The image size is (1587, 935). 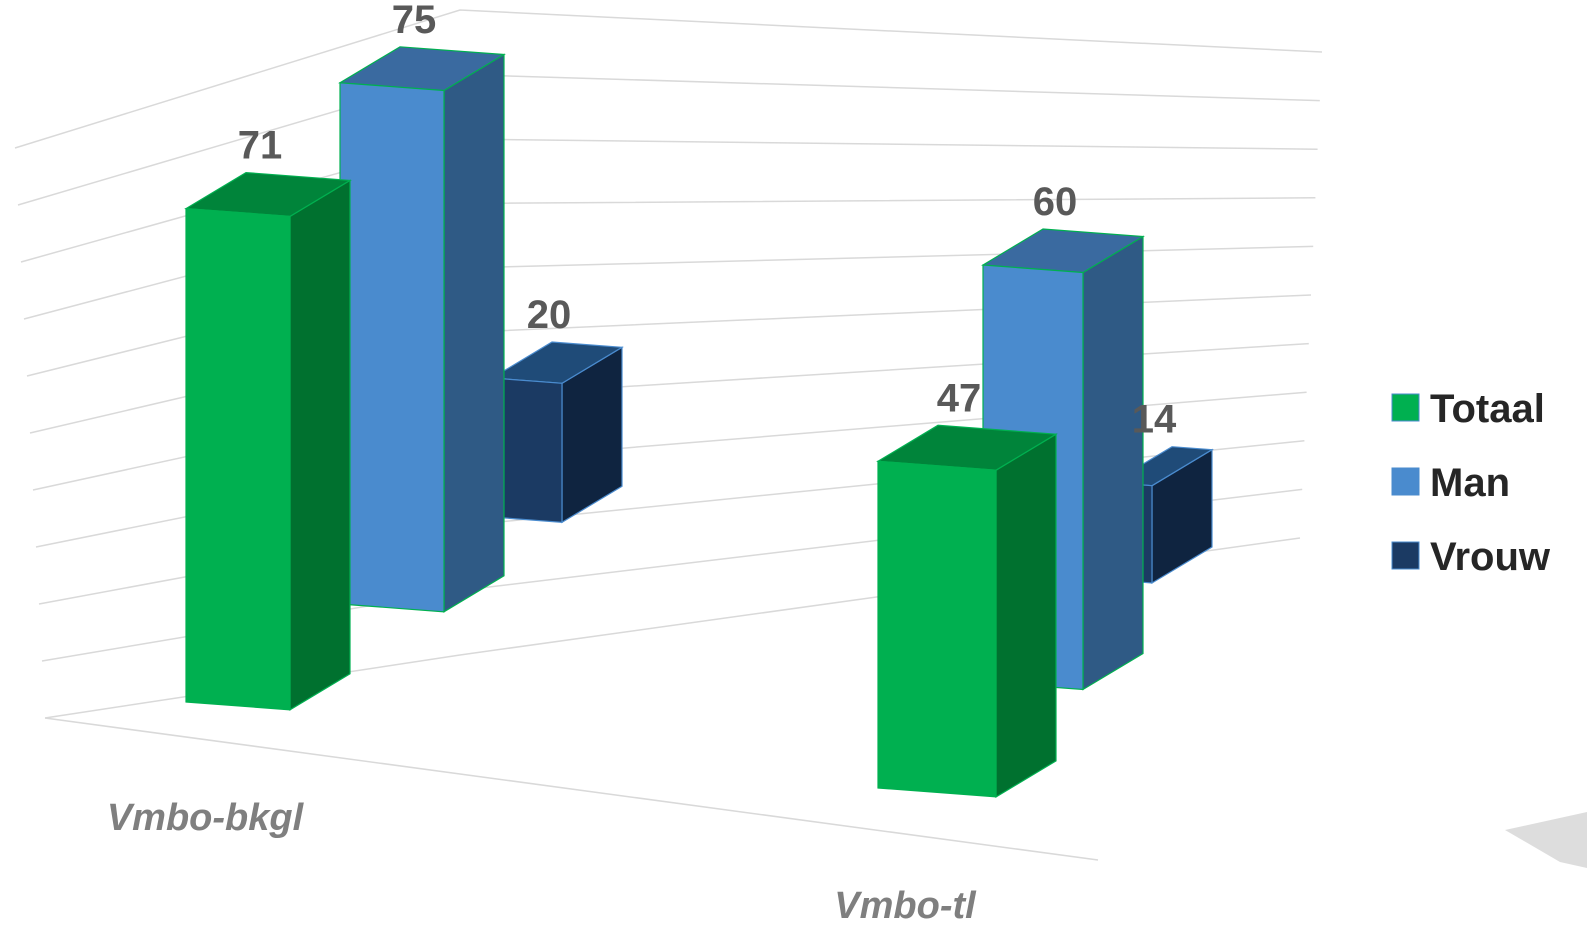 What do you see at coordinates (1055, 202) in the screenshot?
I see `data-label-man-1: 60` at bounding box center [1055, 202].